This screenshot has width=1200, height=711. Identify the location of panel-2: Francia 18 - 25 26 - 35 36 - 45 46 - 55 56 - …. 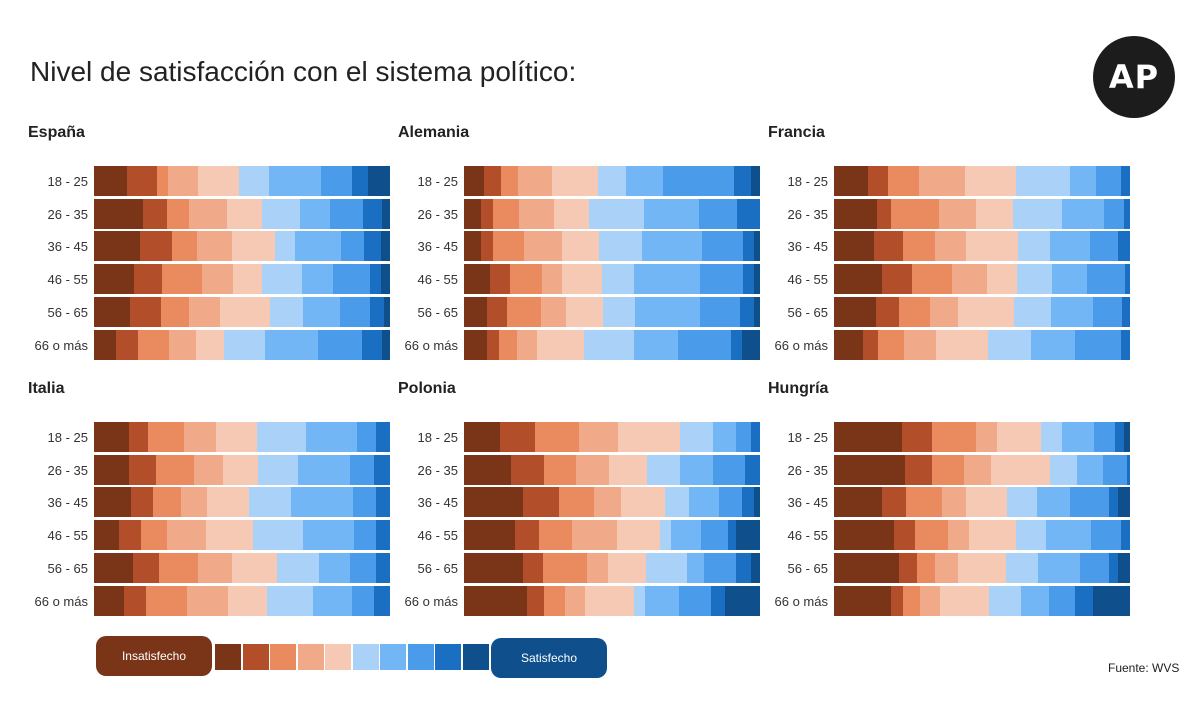
(949, 244).